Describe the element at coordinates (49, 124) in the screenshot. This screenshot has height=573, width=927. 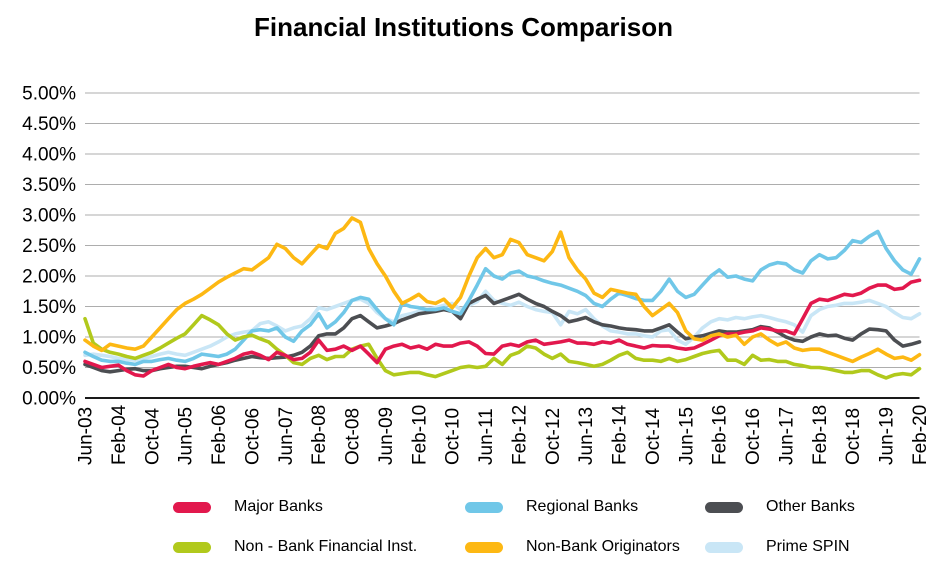
I see `y-tick-label: 4.50%` at that location.